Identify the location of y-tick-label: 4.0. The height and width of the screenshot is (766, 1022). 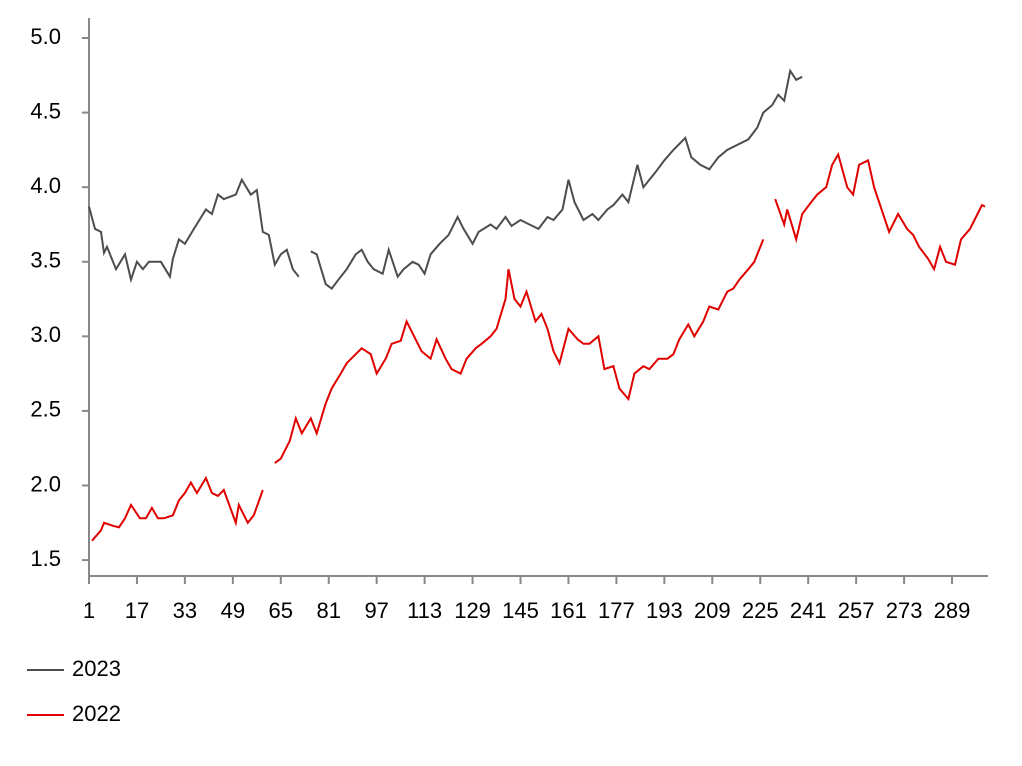
(45, 185).